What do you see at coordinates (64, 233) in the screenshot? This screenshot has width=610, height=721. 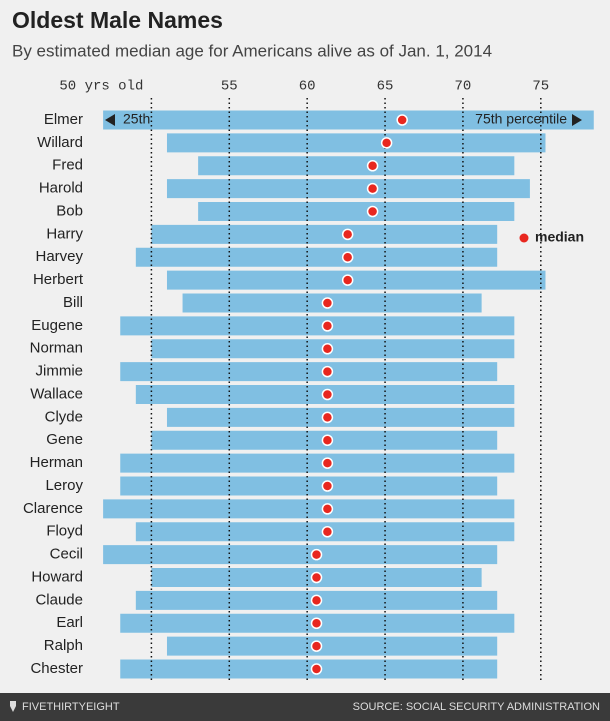 I see `y-tick-label: Harry` at bounding box center [64, 233].